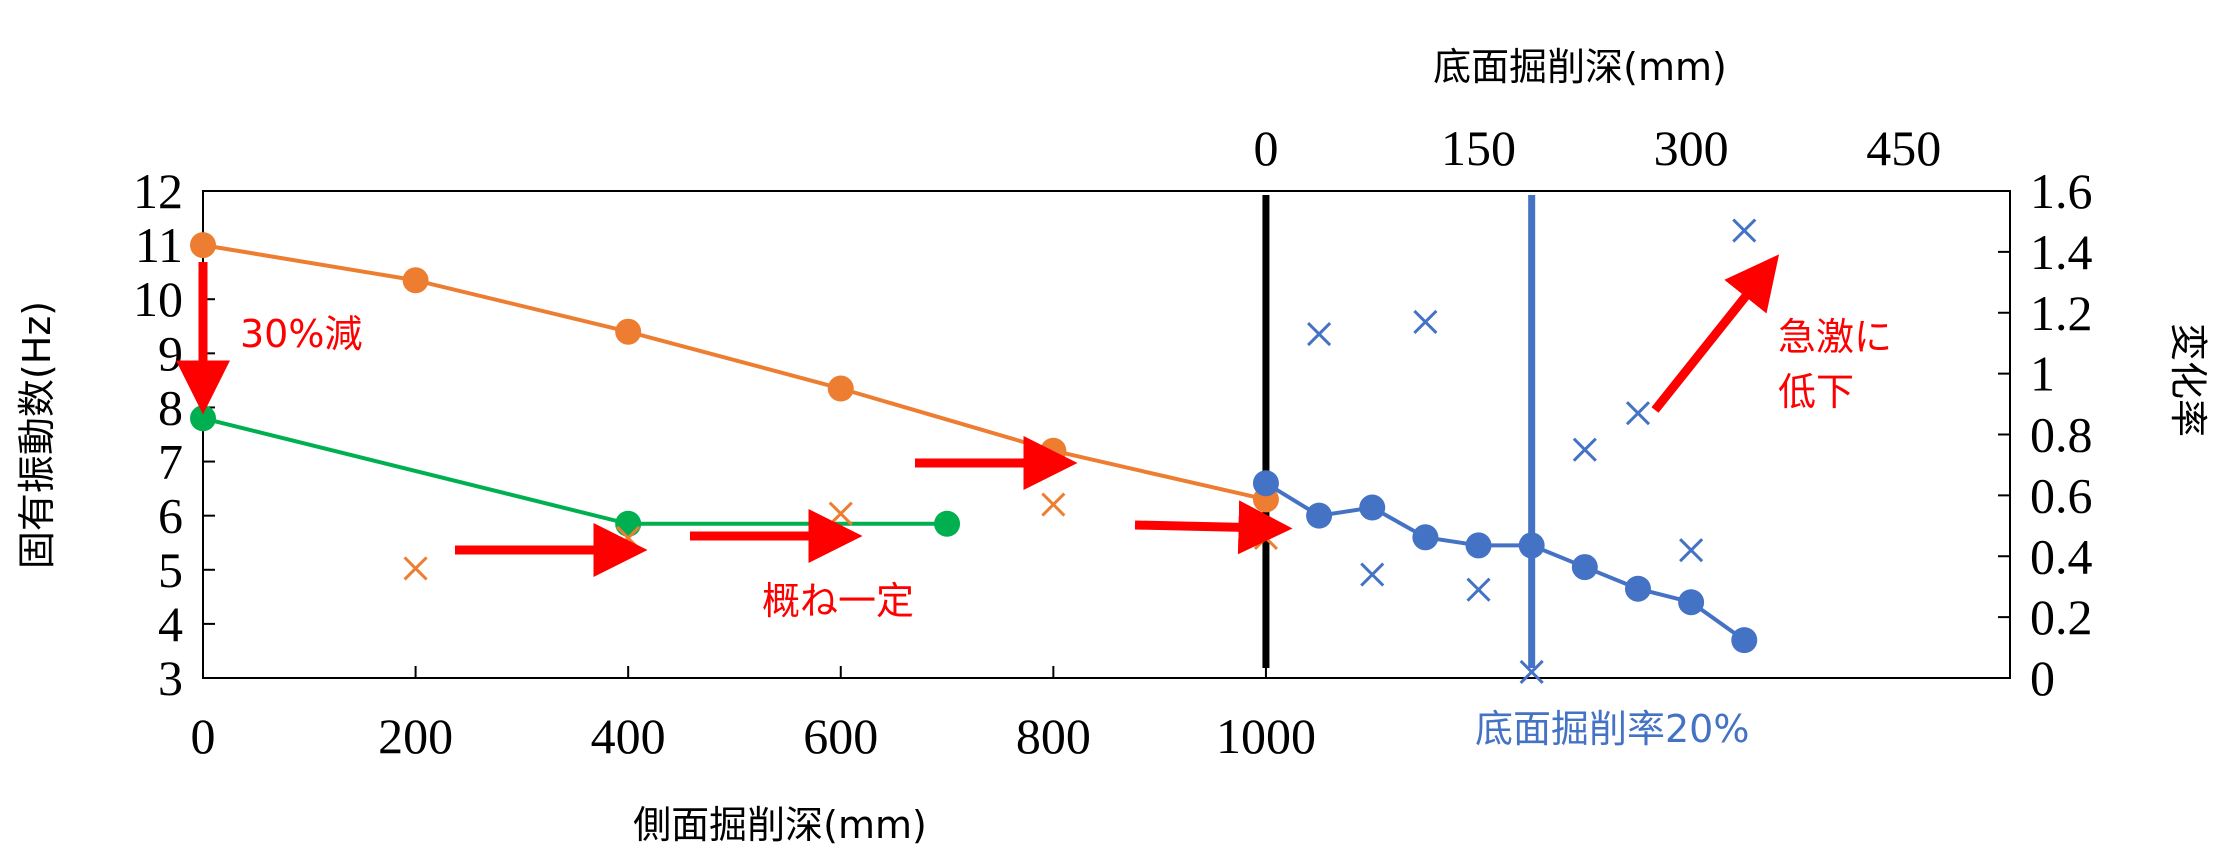 The height and width of the screenshot is (853, 2223). I want to click on right-tick-label: 1.4, so click(2061, 252).